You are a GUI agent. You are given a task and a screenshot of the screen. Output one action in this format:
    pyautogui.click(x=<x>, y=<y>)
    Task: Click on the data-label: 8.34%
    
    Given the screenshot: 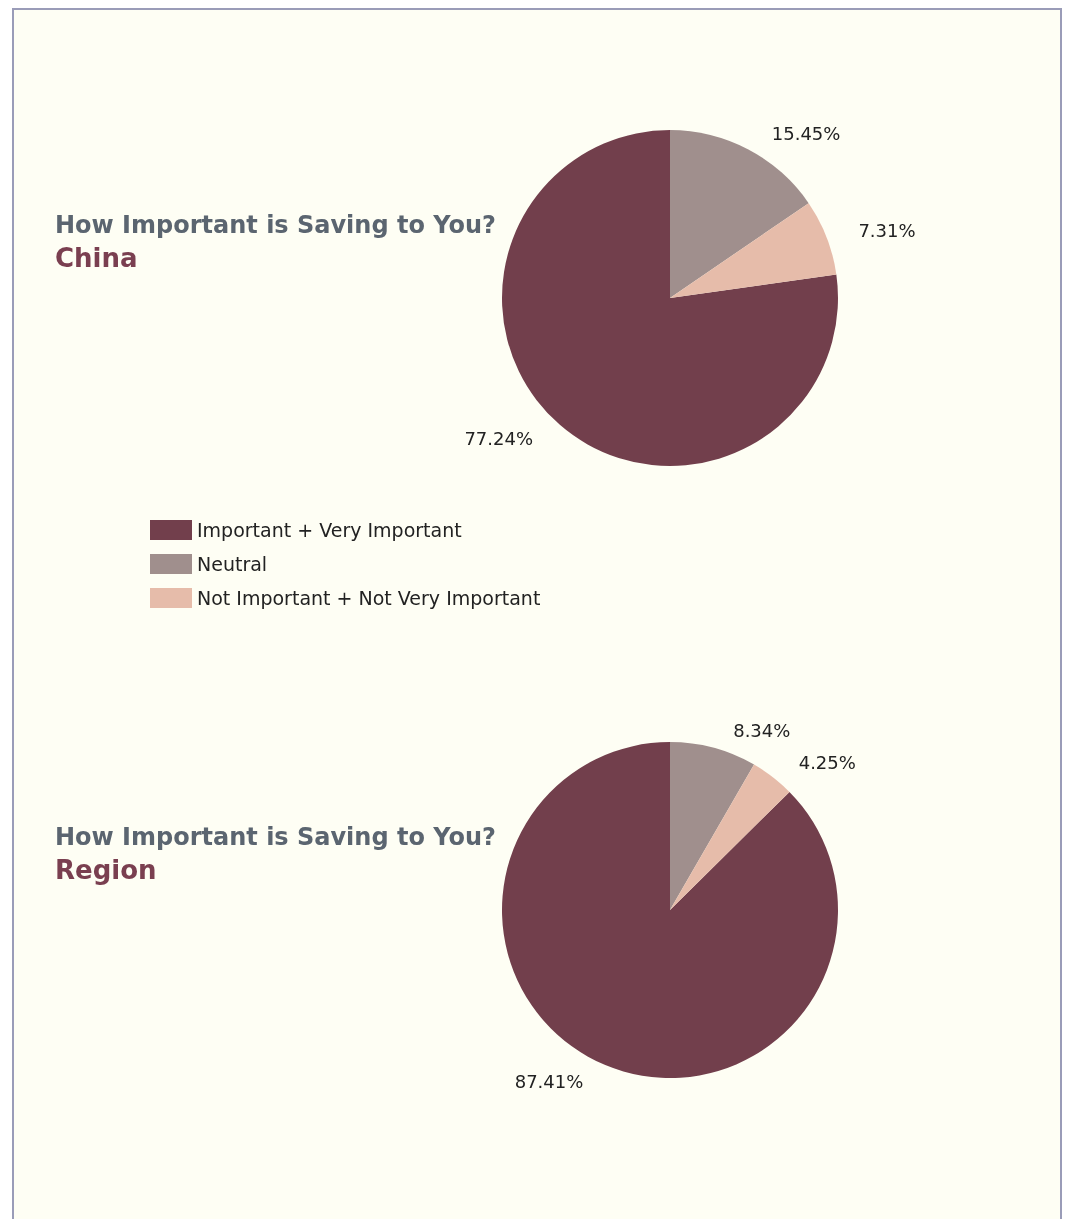 What is the action you would take?
    pyautogui.click(x=762, y=730)
    